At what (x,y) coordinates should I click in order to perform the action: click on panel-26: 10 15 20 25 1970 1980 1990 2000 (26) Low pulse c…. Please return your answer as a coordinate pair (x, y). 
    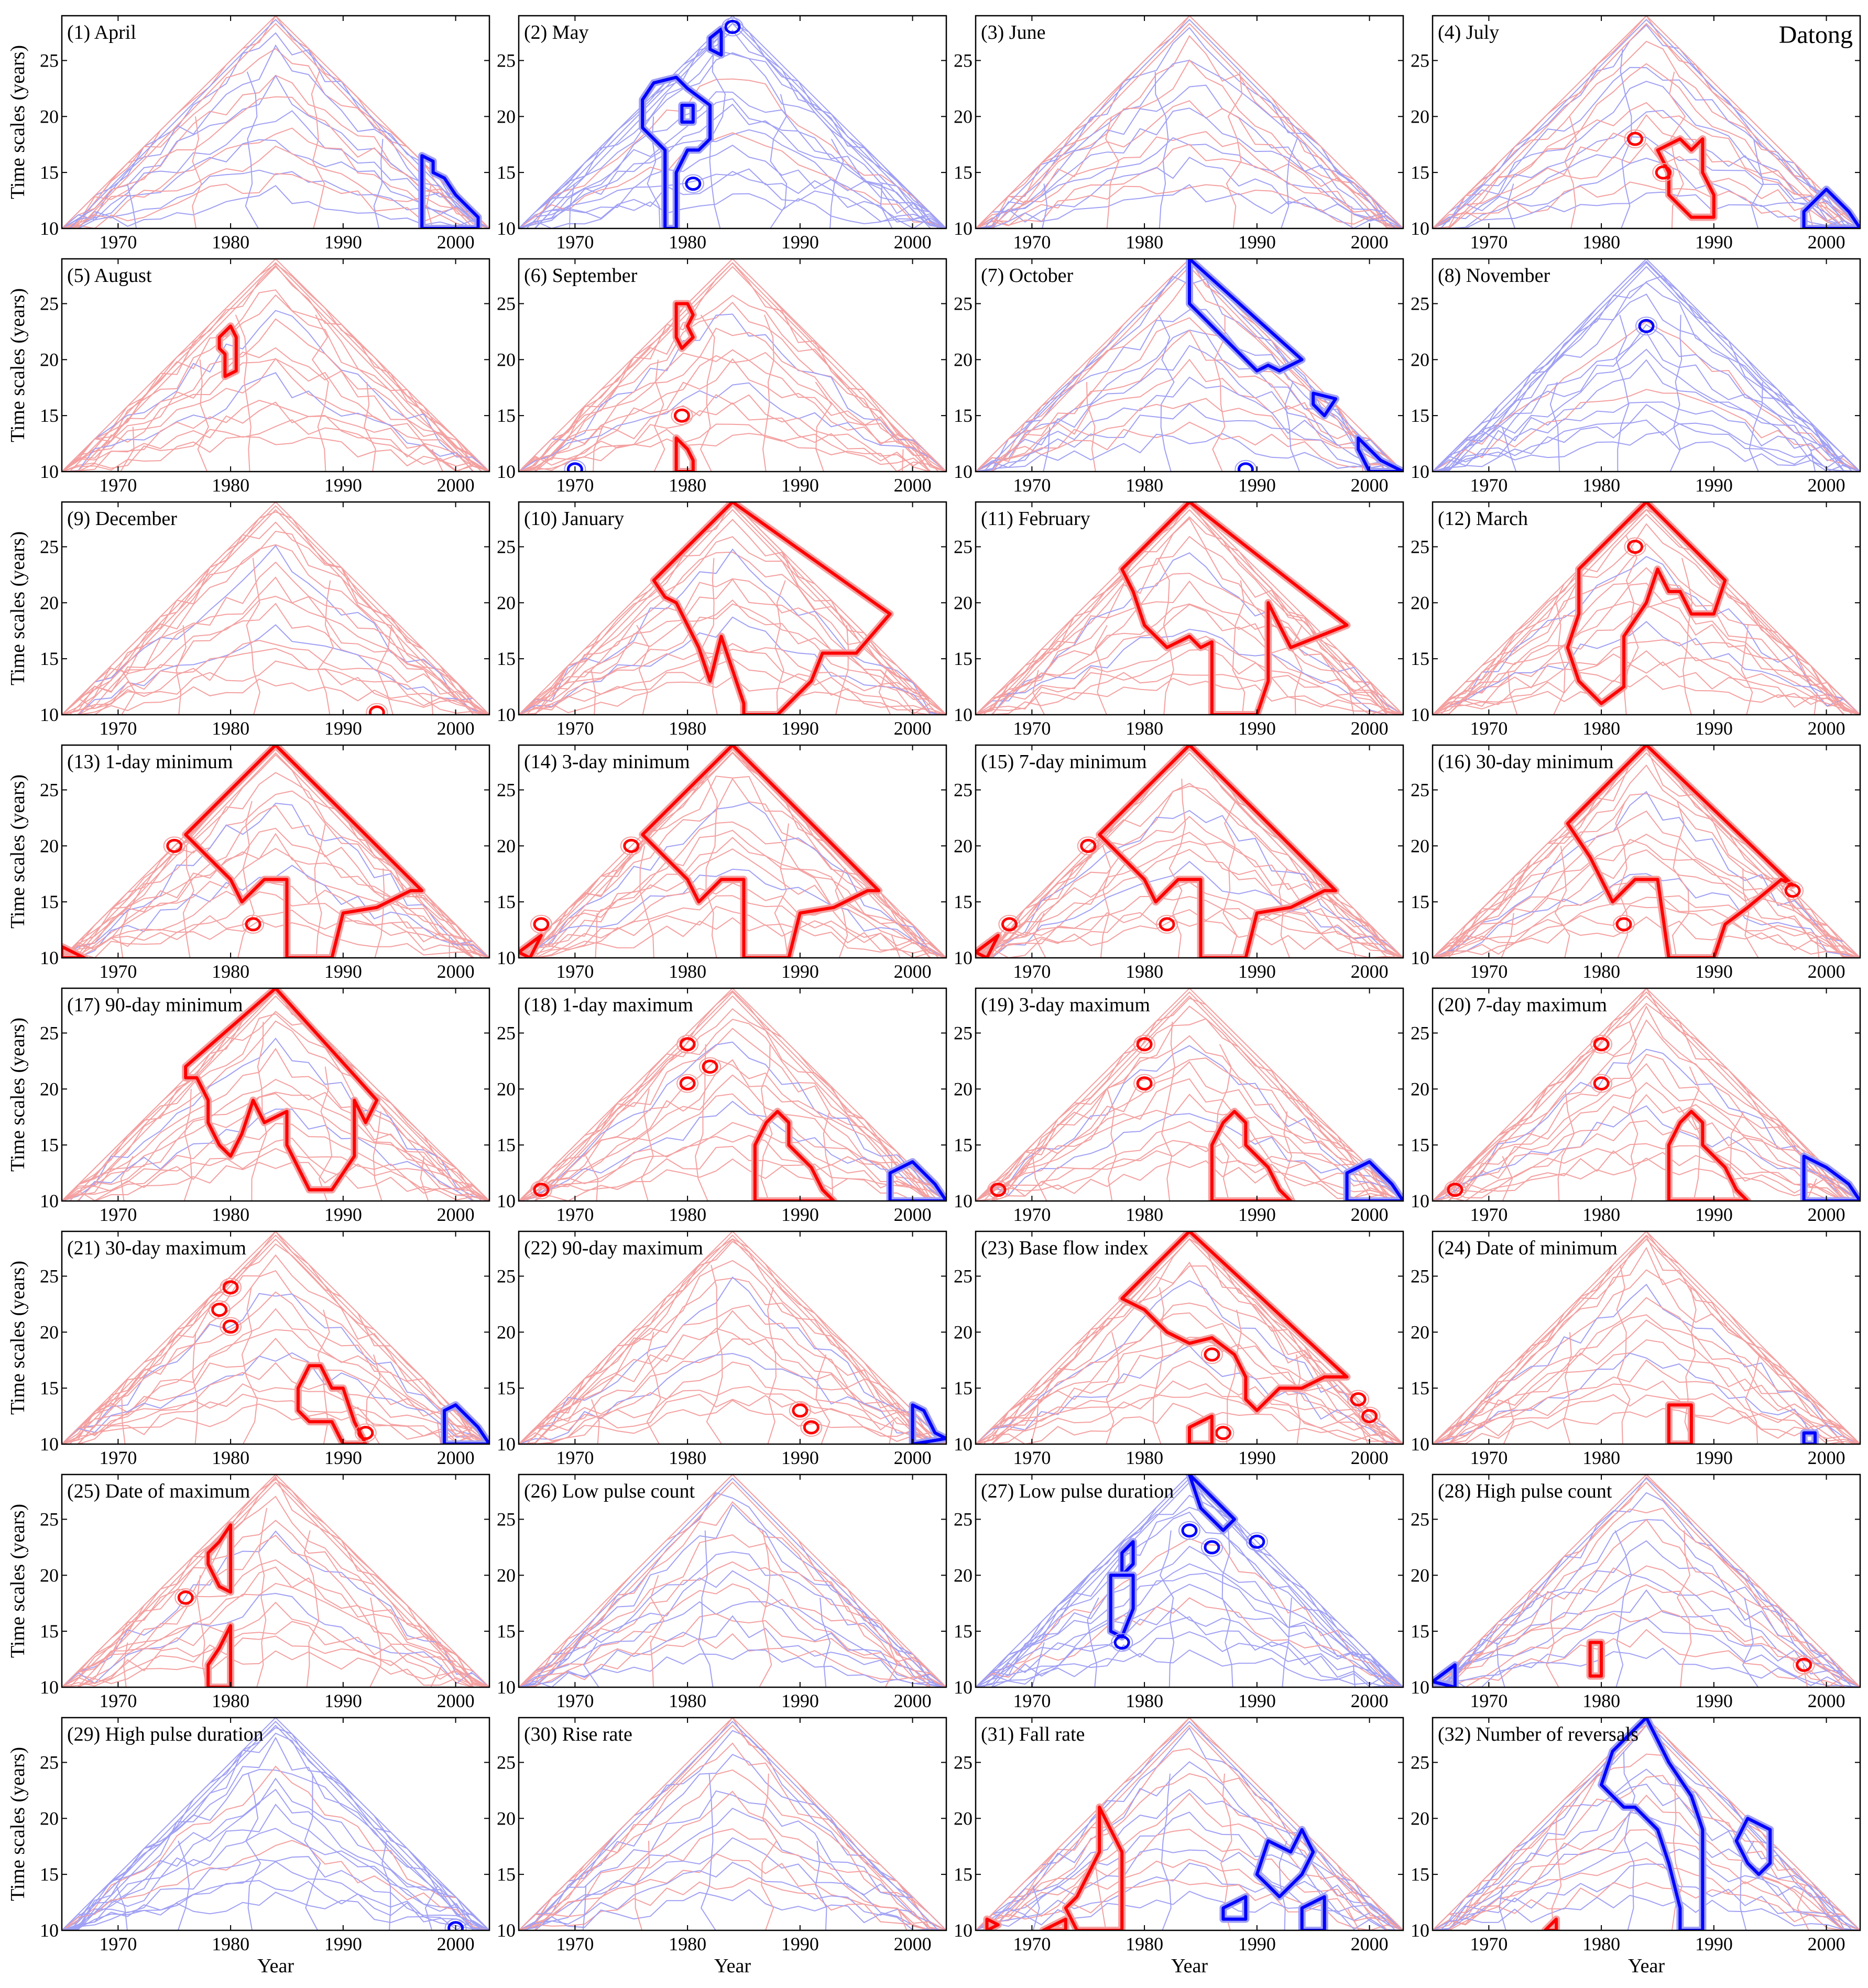
    Looking at the image, I should click on (722, 1592).